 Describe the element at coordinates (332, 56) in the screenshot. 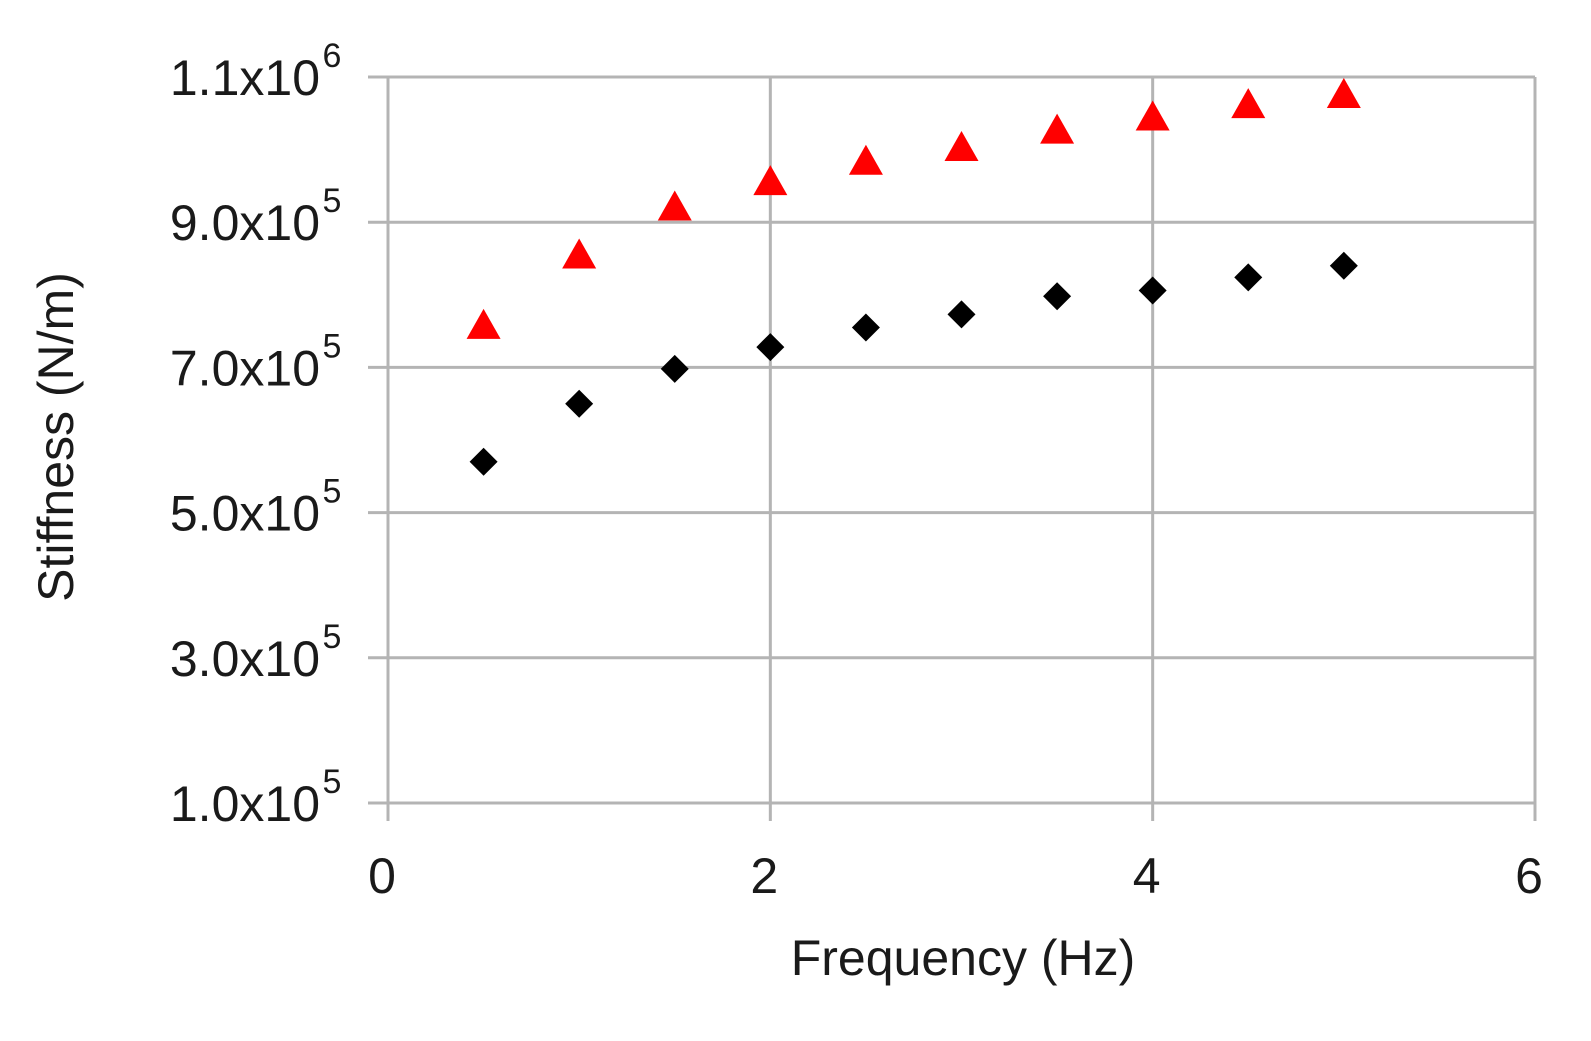

I see `y-tick-exponent: 6` at that location.